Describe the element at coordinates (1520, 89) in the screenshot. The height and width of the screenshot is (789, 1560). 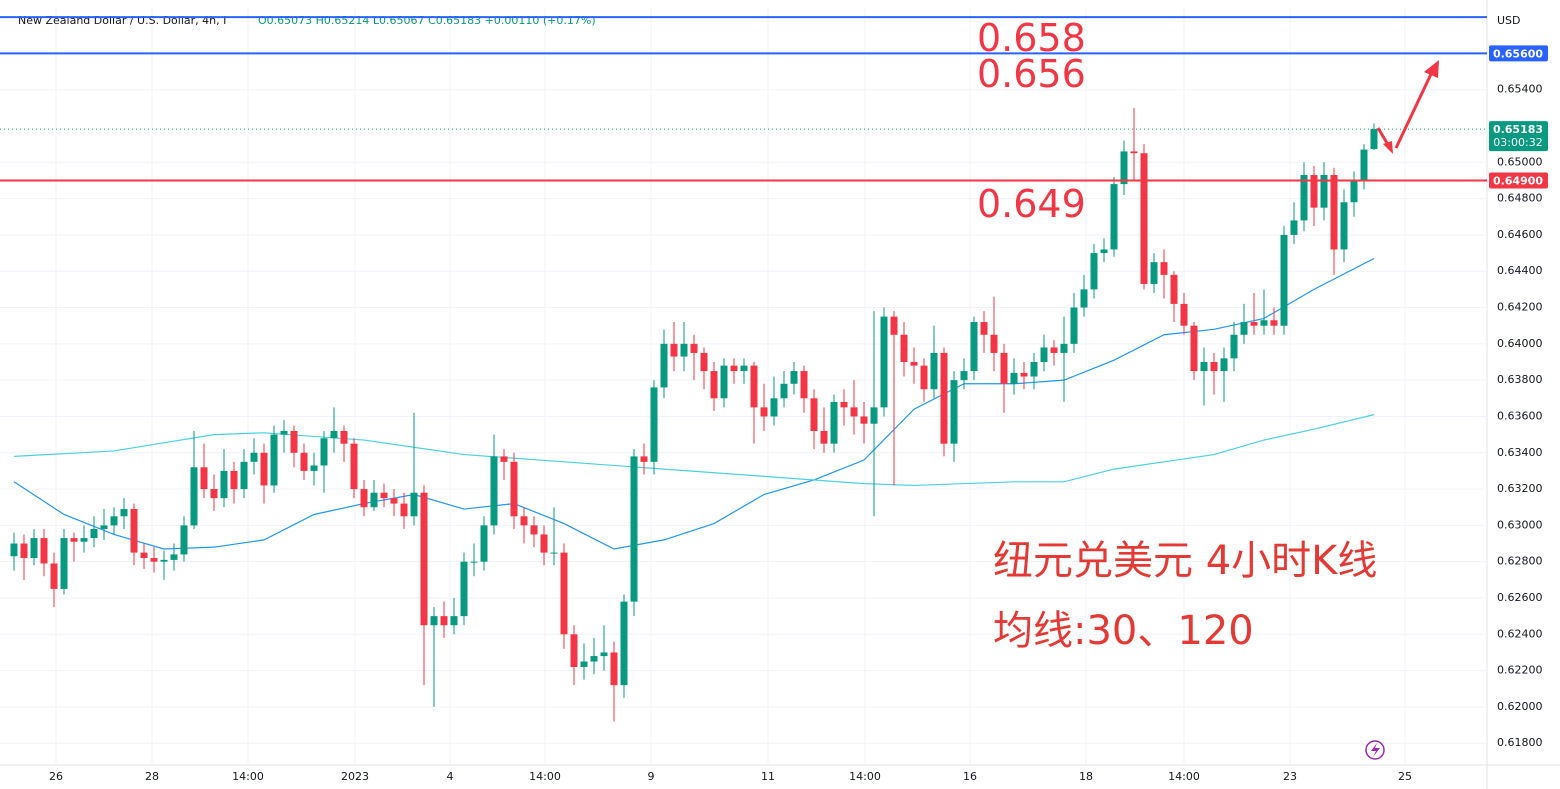
I see `y-tick-label: 0.65400` at that location.